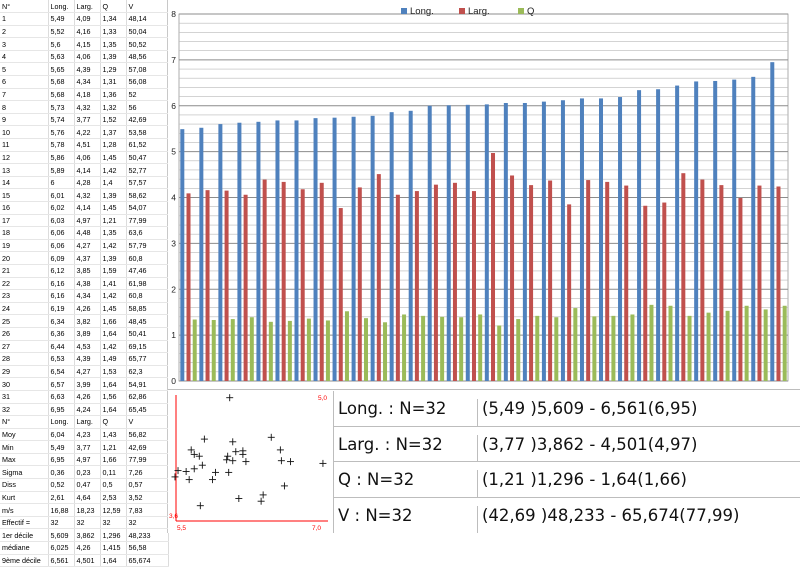 The image size is (800, 567). I want to click on table-cell: Max, so click(24, 460).